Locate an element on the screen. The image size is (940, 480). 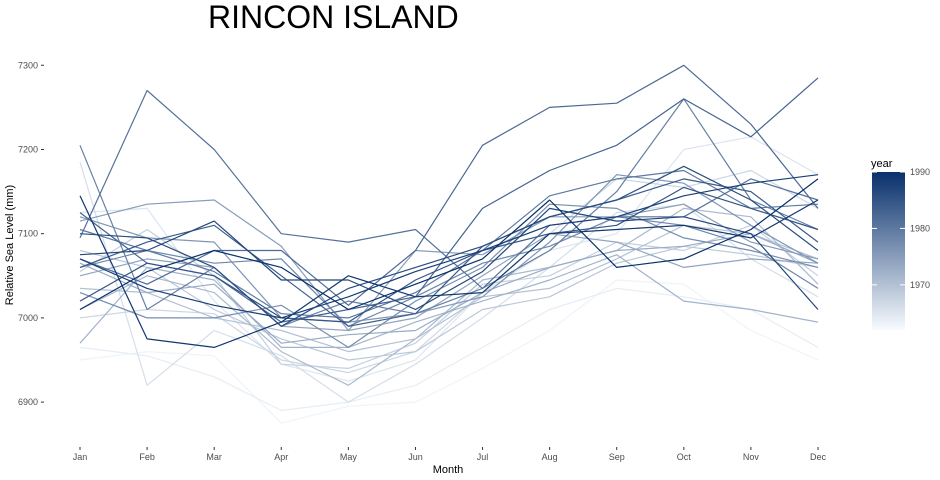
x-tick-label: Dec is located at coordinates (818, 457).